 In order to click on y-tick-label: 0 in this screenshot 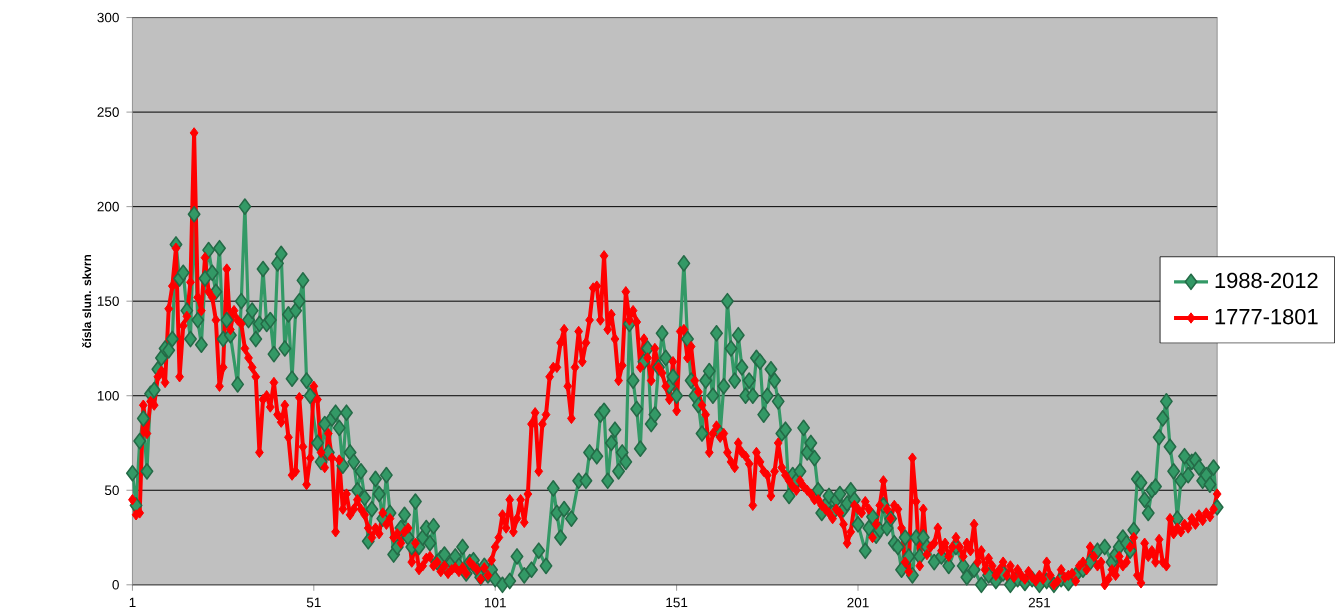, I will do `click(115, 585)`.